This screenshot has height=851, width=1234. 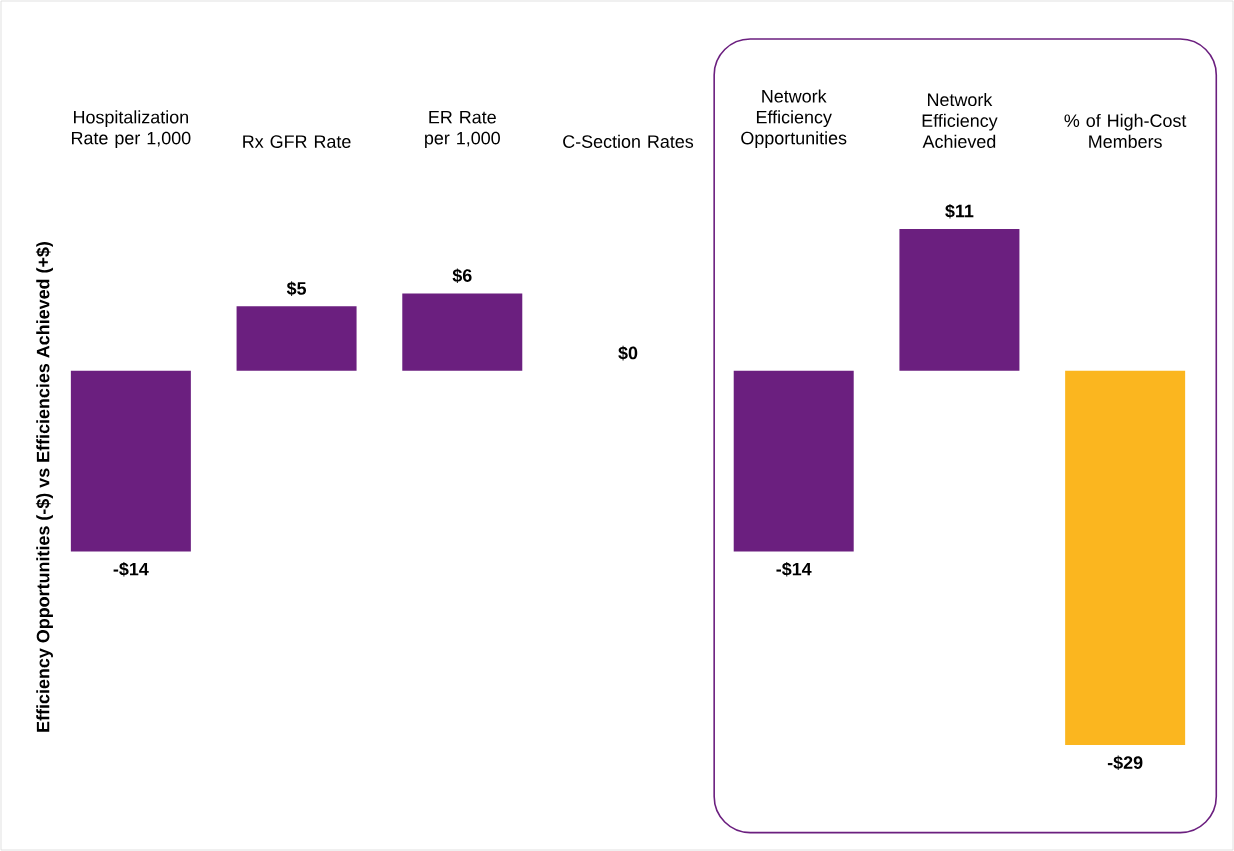 I want to click on x-tick-label: Hospitalization Rate per 1,000, so click(x=131, y=129).